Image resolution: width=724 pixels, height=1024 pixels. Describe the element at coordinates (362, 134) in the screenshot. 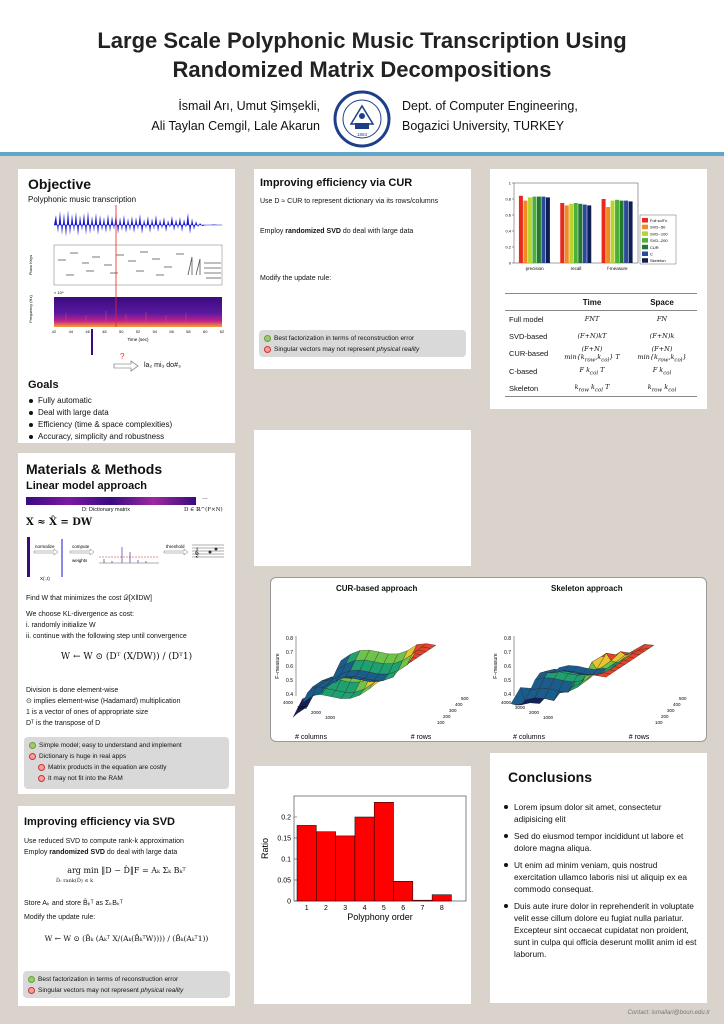

I see `svg-text: 1863` at that location.